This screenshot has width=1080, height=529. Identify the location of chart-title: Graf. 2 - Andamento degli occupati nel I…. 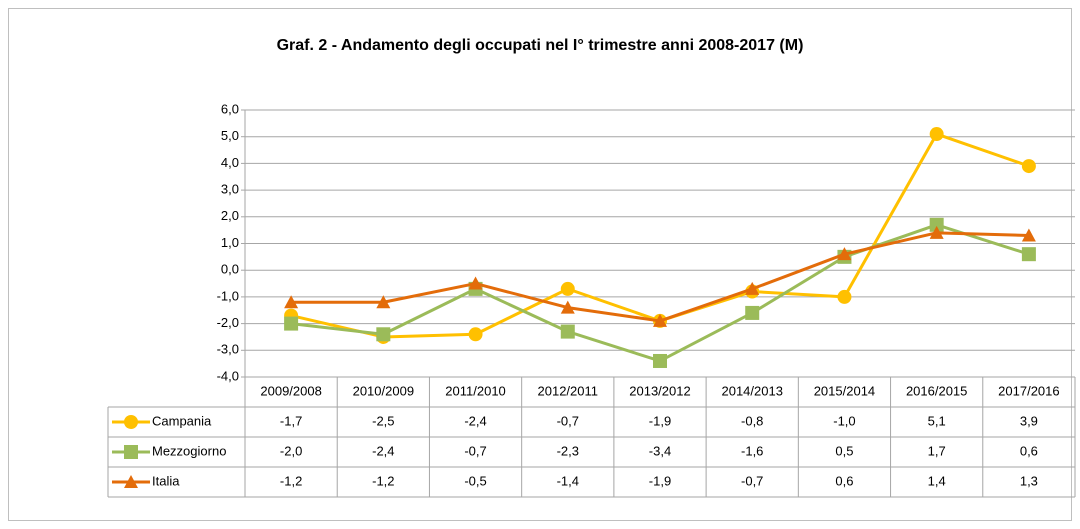
(540, 45).